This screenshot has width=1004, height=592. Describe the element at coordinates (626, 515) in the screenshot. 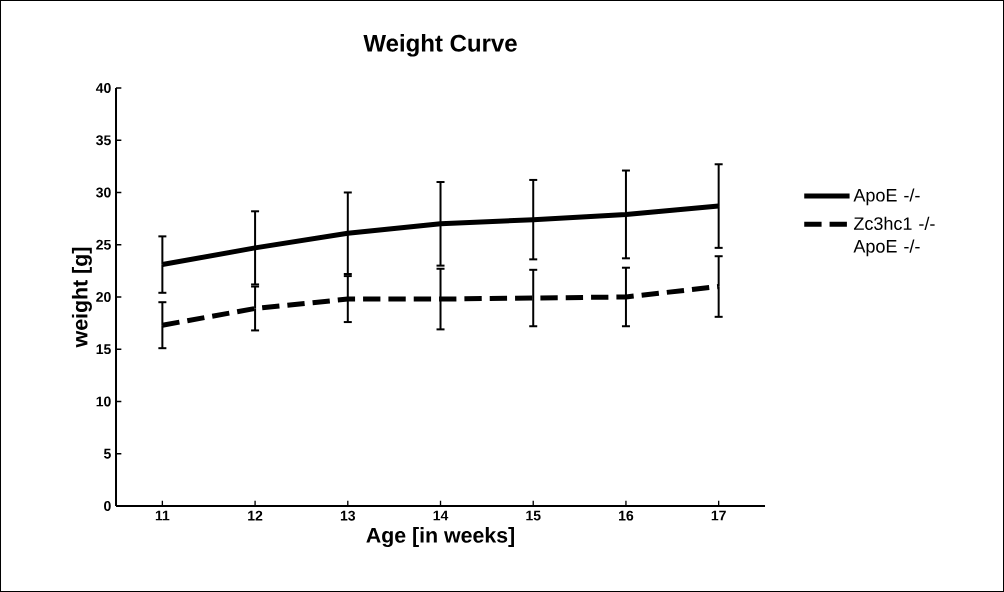

I see `x-tick-label: 16` at that location.